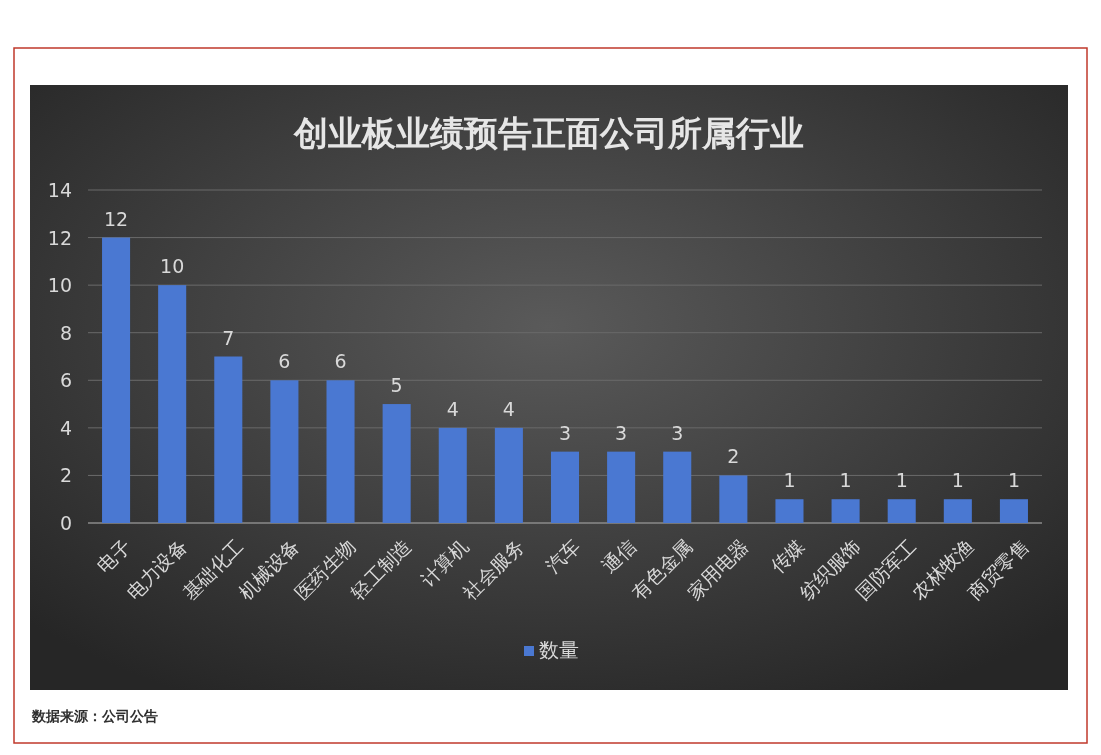  What do you see at coordinates (65, 380) in the screenshot?
I see `y-tick-label: 6` at bounding box center [65, 380].